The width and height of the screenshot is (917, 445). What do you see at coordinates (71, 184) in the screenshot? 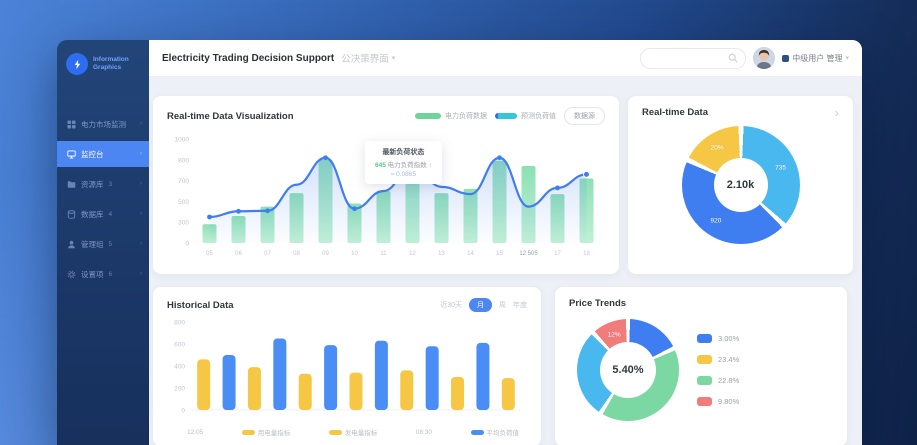
I see `resource-icon` at bounding box center [71, 184].